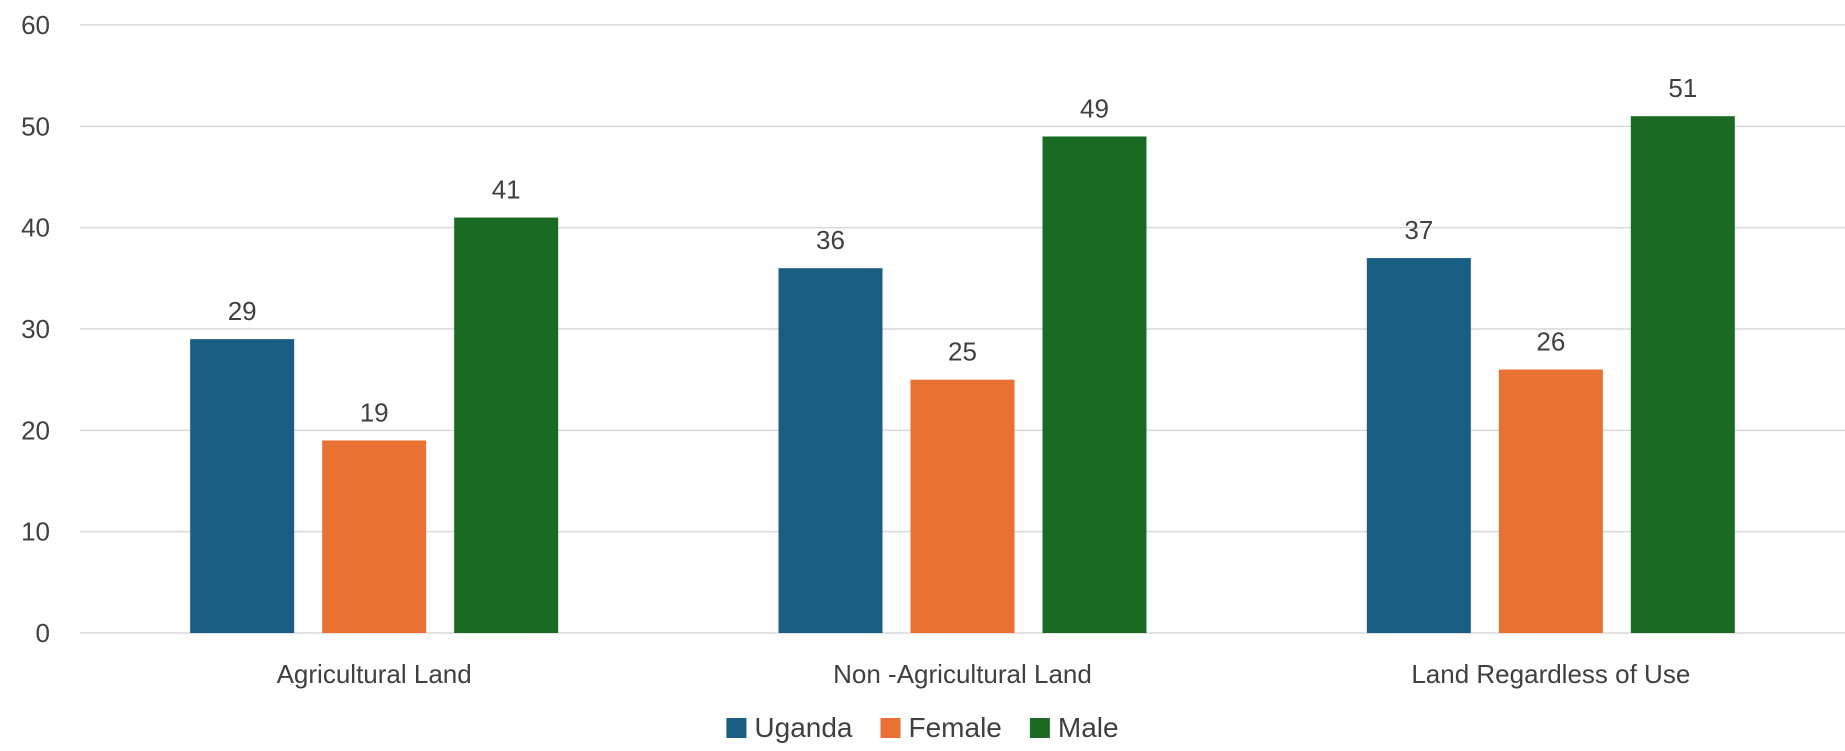 Image resolution: width=1845 pixels, height=751 pixels. I want to click on y-tick-label: 60, so click(35, 25).